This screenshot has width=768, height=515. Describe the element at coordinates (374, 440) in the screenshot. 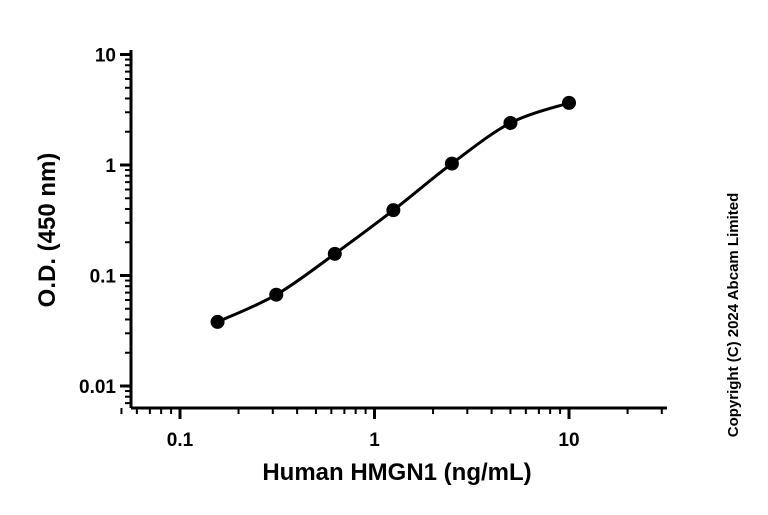

I see `x-tick-label: 1` at that location.